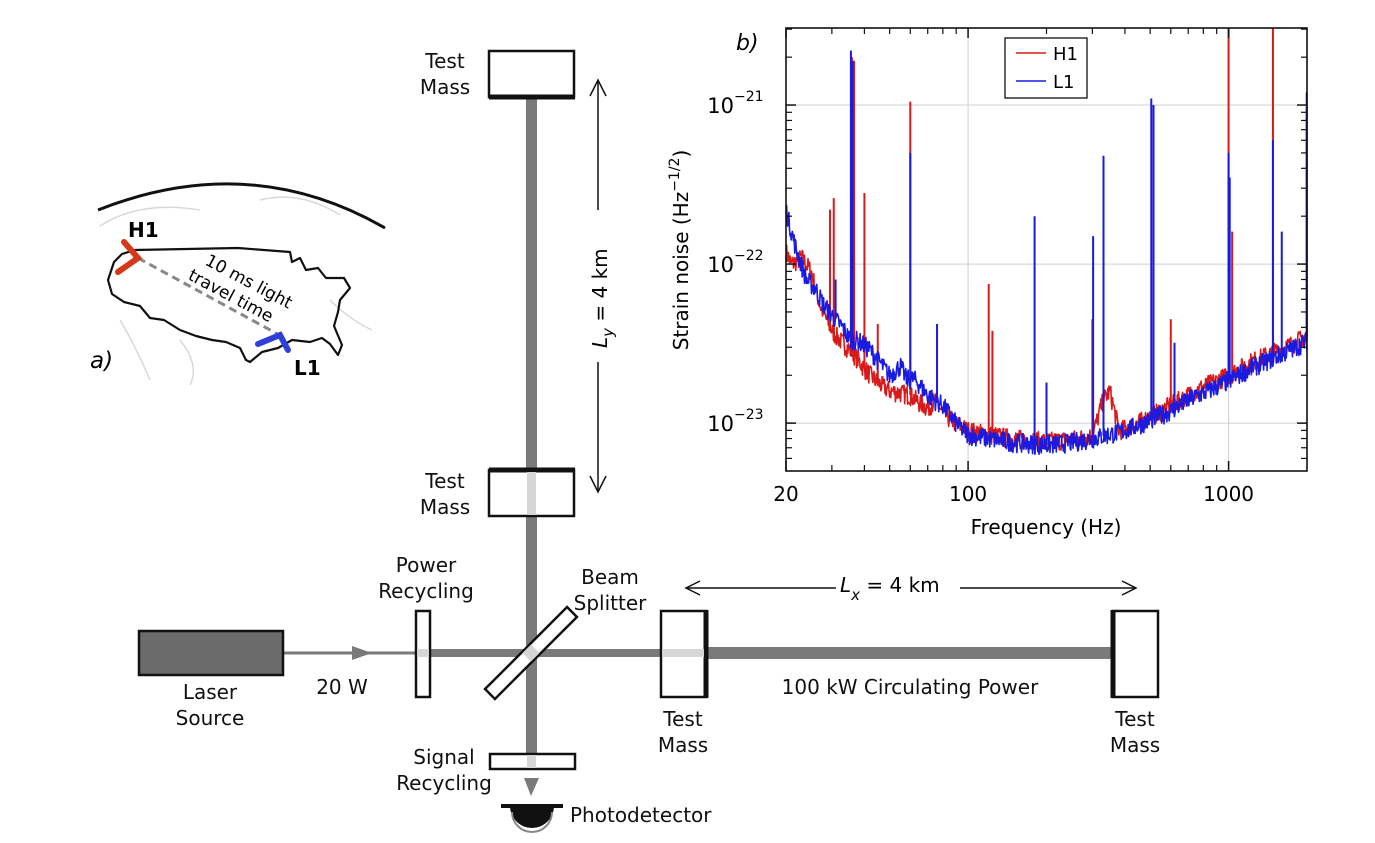 The height and width of the screenshot is (843, 1375). What do you see at coordinates (641, 815) in the screenshot?
I see `photodetector-label: Photodetector` at bounding box center [641, 815].